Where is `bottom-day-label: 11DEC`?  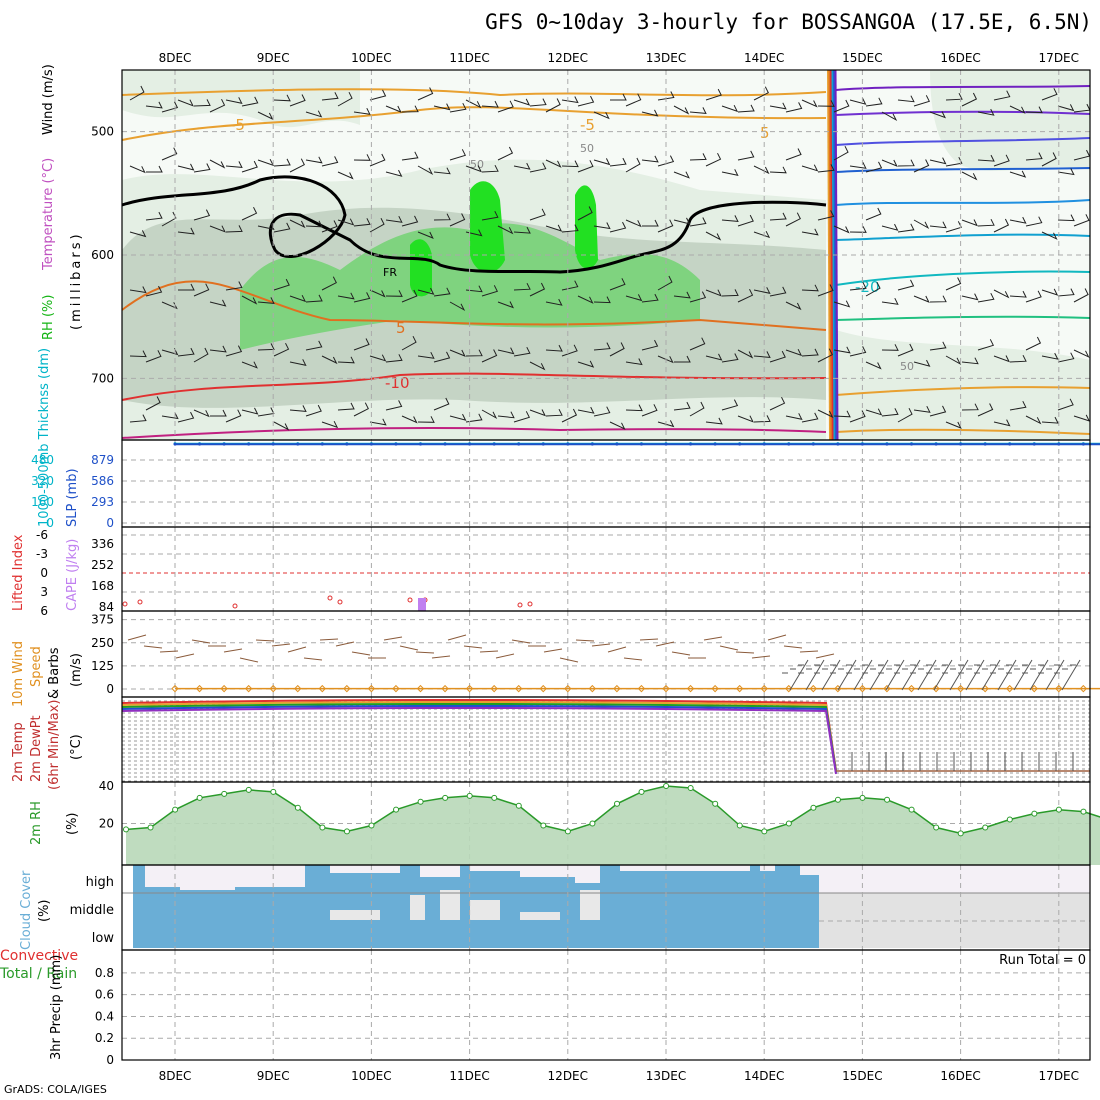 bottom-day-label: 11DEC is located at coordinates (469, 1076).